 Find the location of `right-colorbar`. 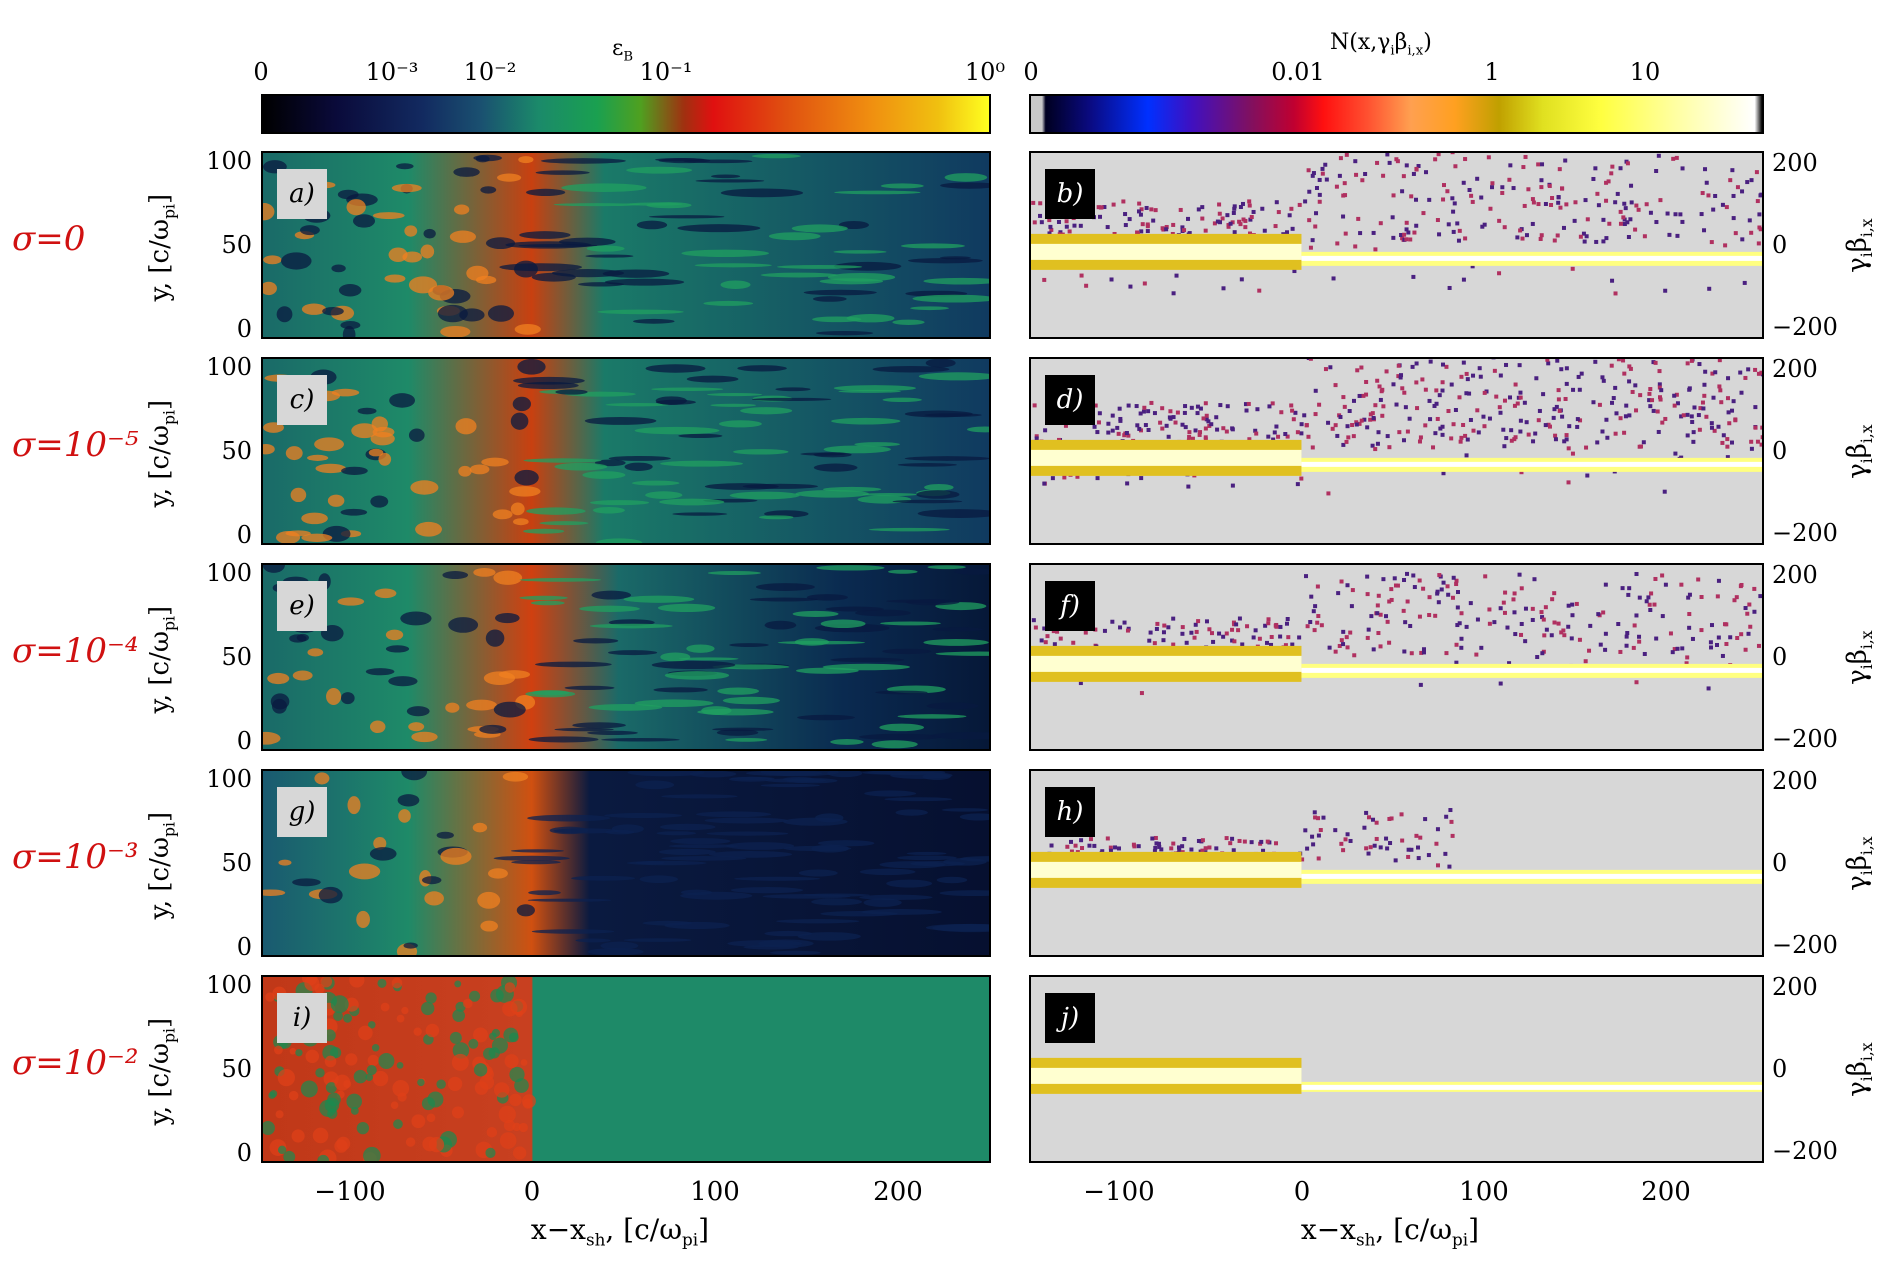

right-colorbar is located at coordinates (1396, 114).